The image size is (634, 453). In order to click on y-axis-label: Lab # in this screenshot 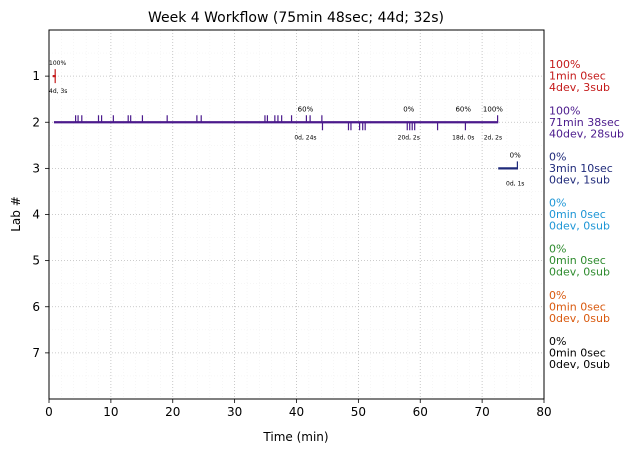, I will do `click(16, 214)`.